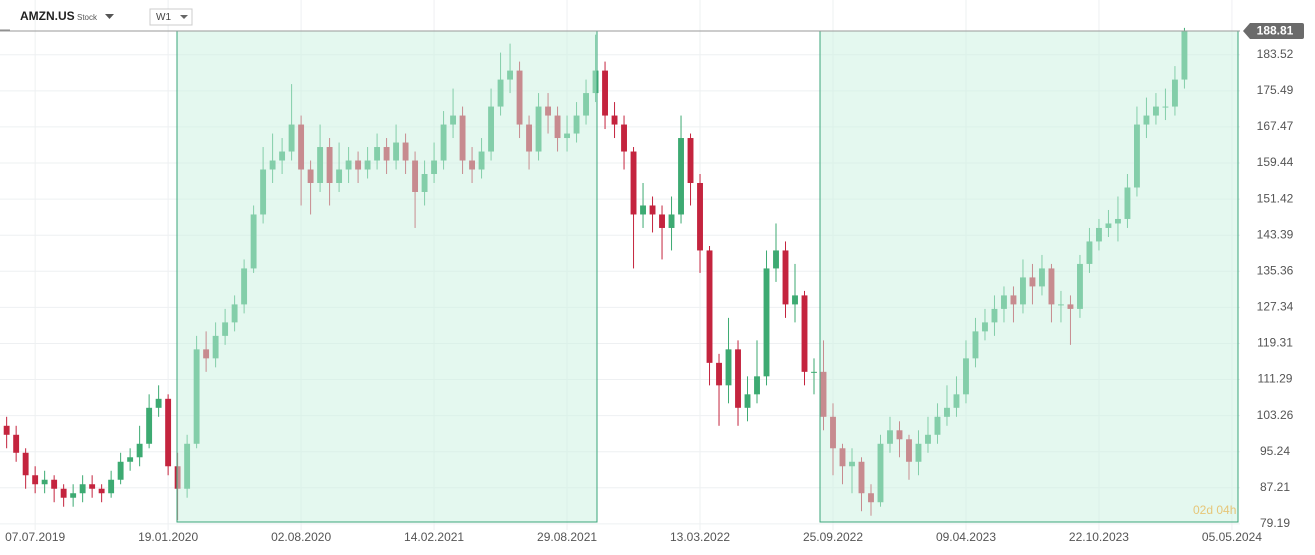 The width and height of the screenshot is (1315, 555). I want to click on last-price-label: 188.81, so click(1275, 31).